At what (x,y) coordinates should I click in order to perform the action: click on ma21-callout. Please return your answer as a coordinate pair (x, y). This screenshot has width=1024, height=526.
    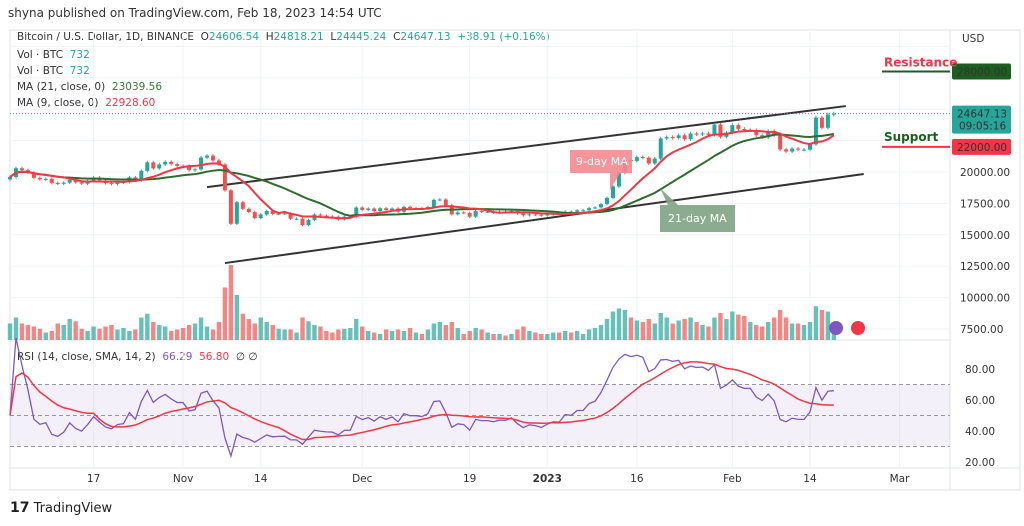
    Looking at the image, I should click on (697, 210).